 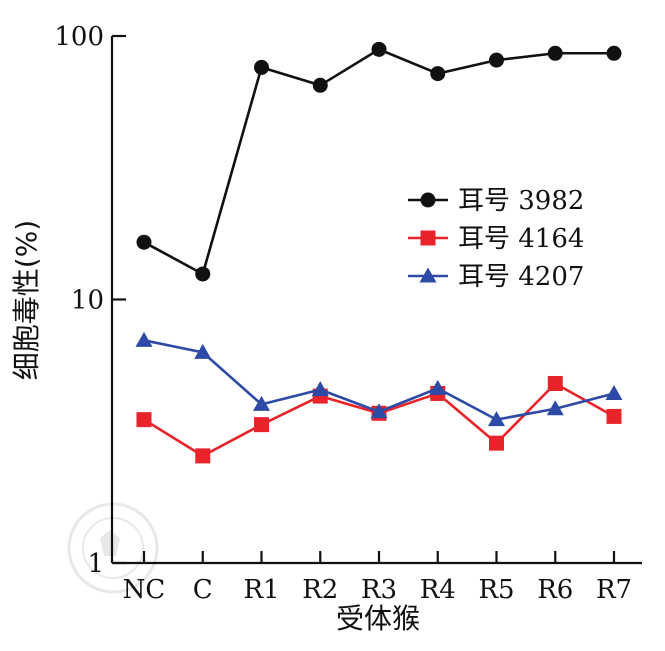 I want to click on legend-item: 耳号 4207, so click(x=496, y=277).